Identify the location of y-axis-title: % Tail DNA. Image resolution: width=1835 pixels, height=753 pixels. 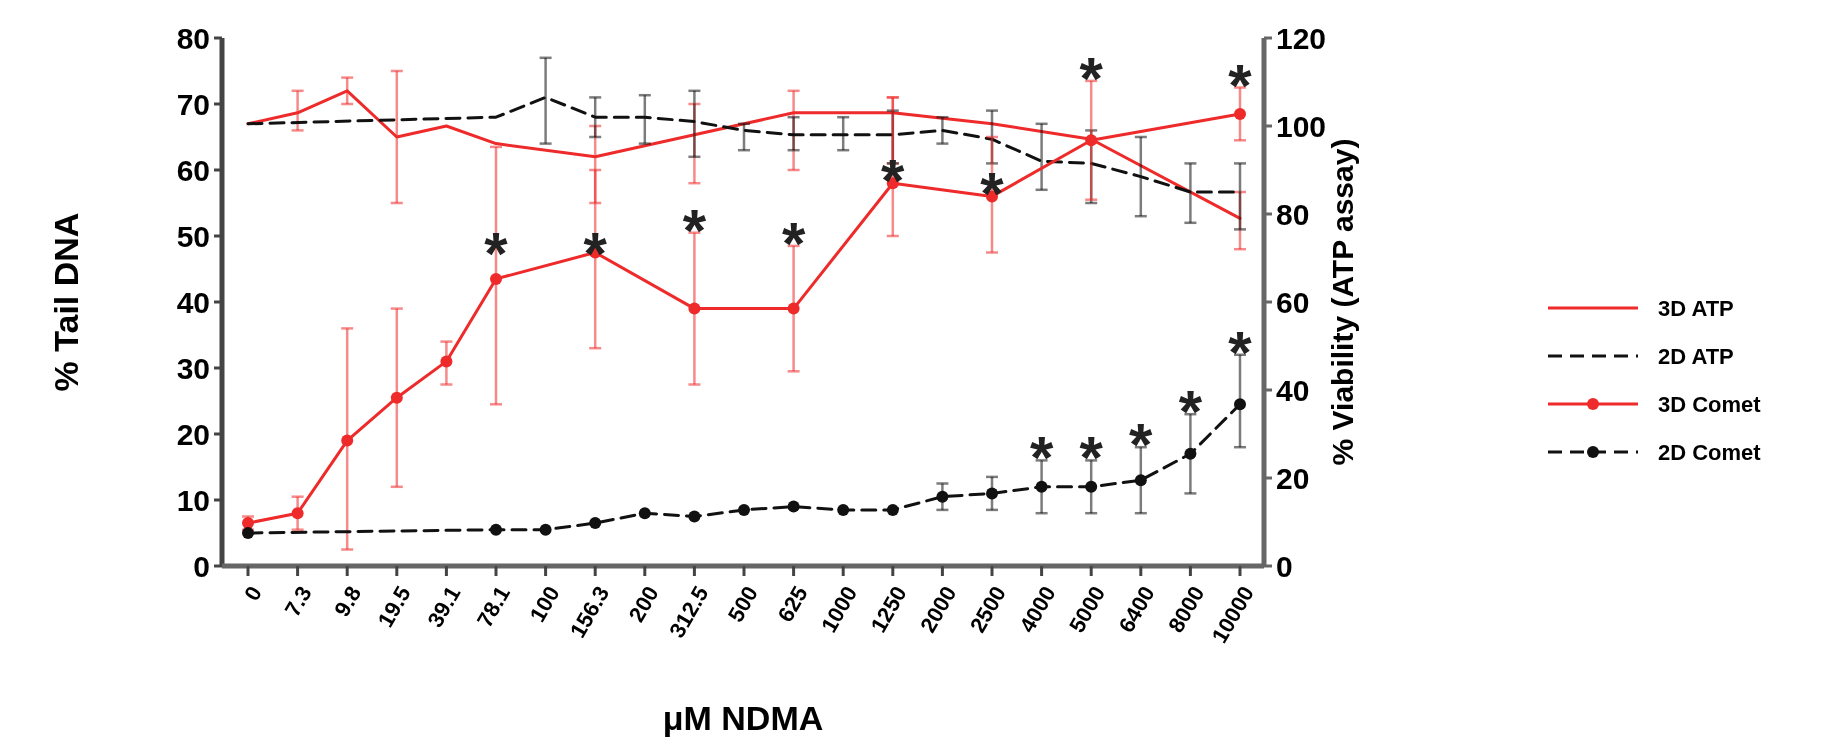
(66, 302).